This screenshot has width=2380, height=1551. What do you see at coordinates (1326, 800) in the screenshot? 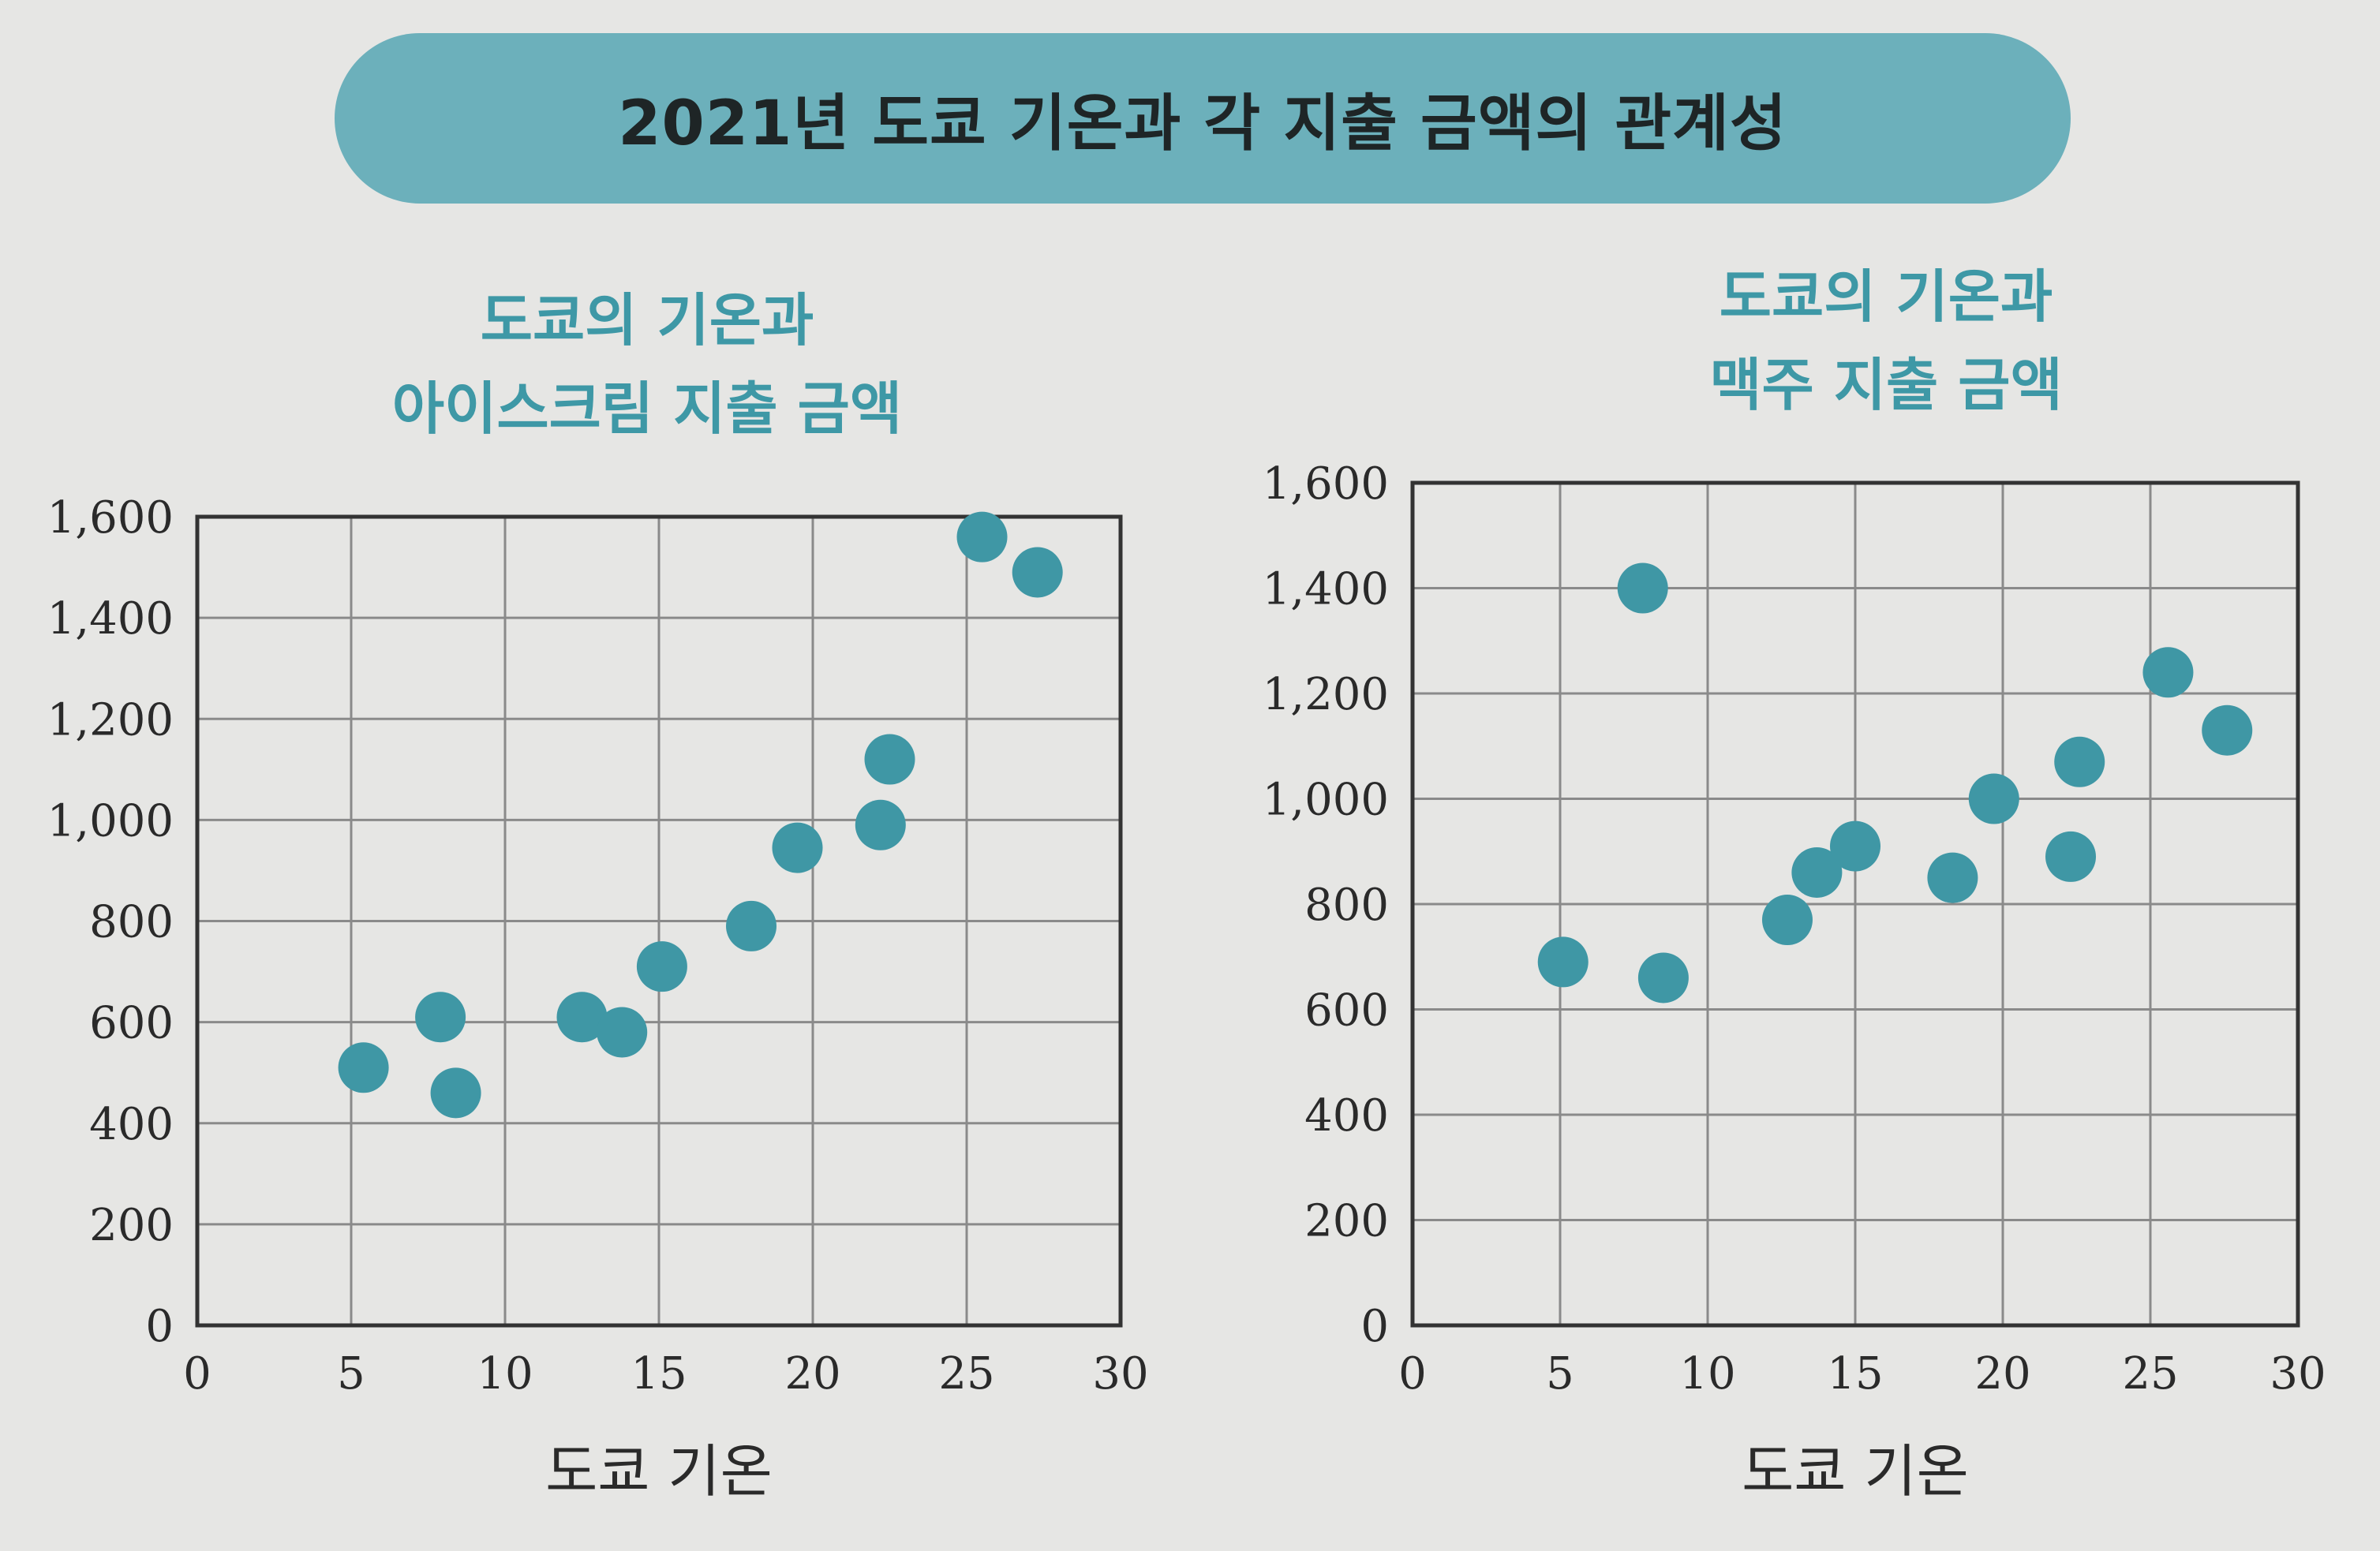
I see `right-y-tick-label: 1,000` at bounding box center [1326, 800].